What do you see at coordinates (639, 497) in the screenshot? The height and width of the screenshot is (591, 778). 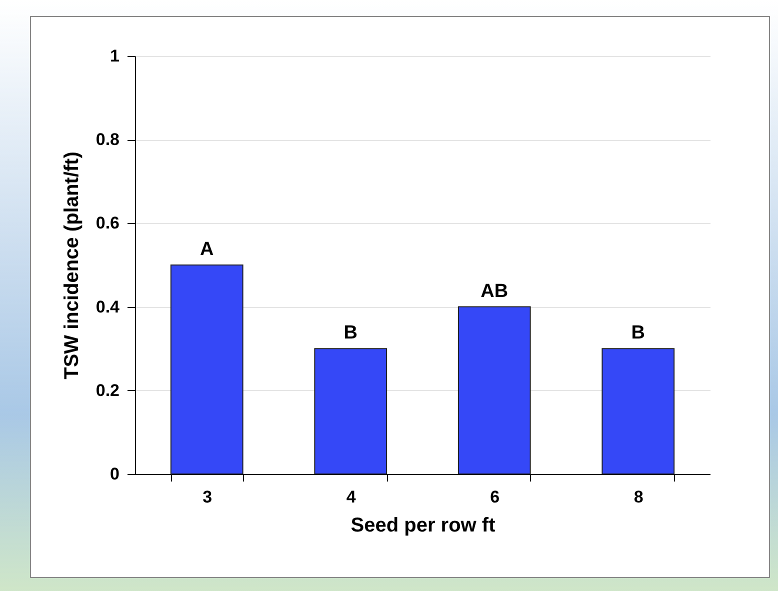 I see `x-tick-label: 8` at bounding box center [639, 497].